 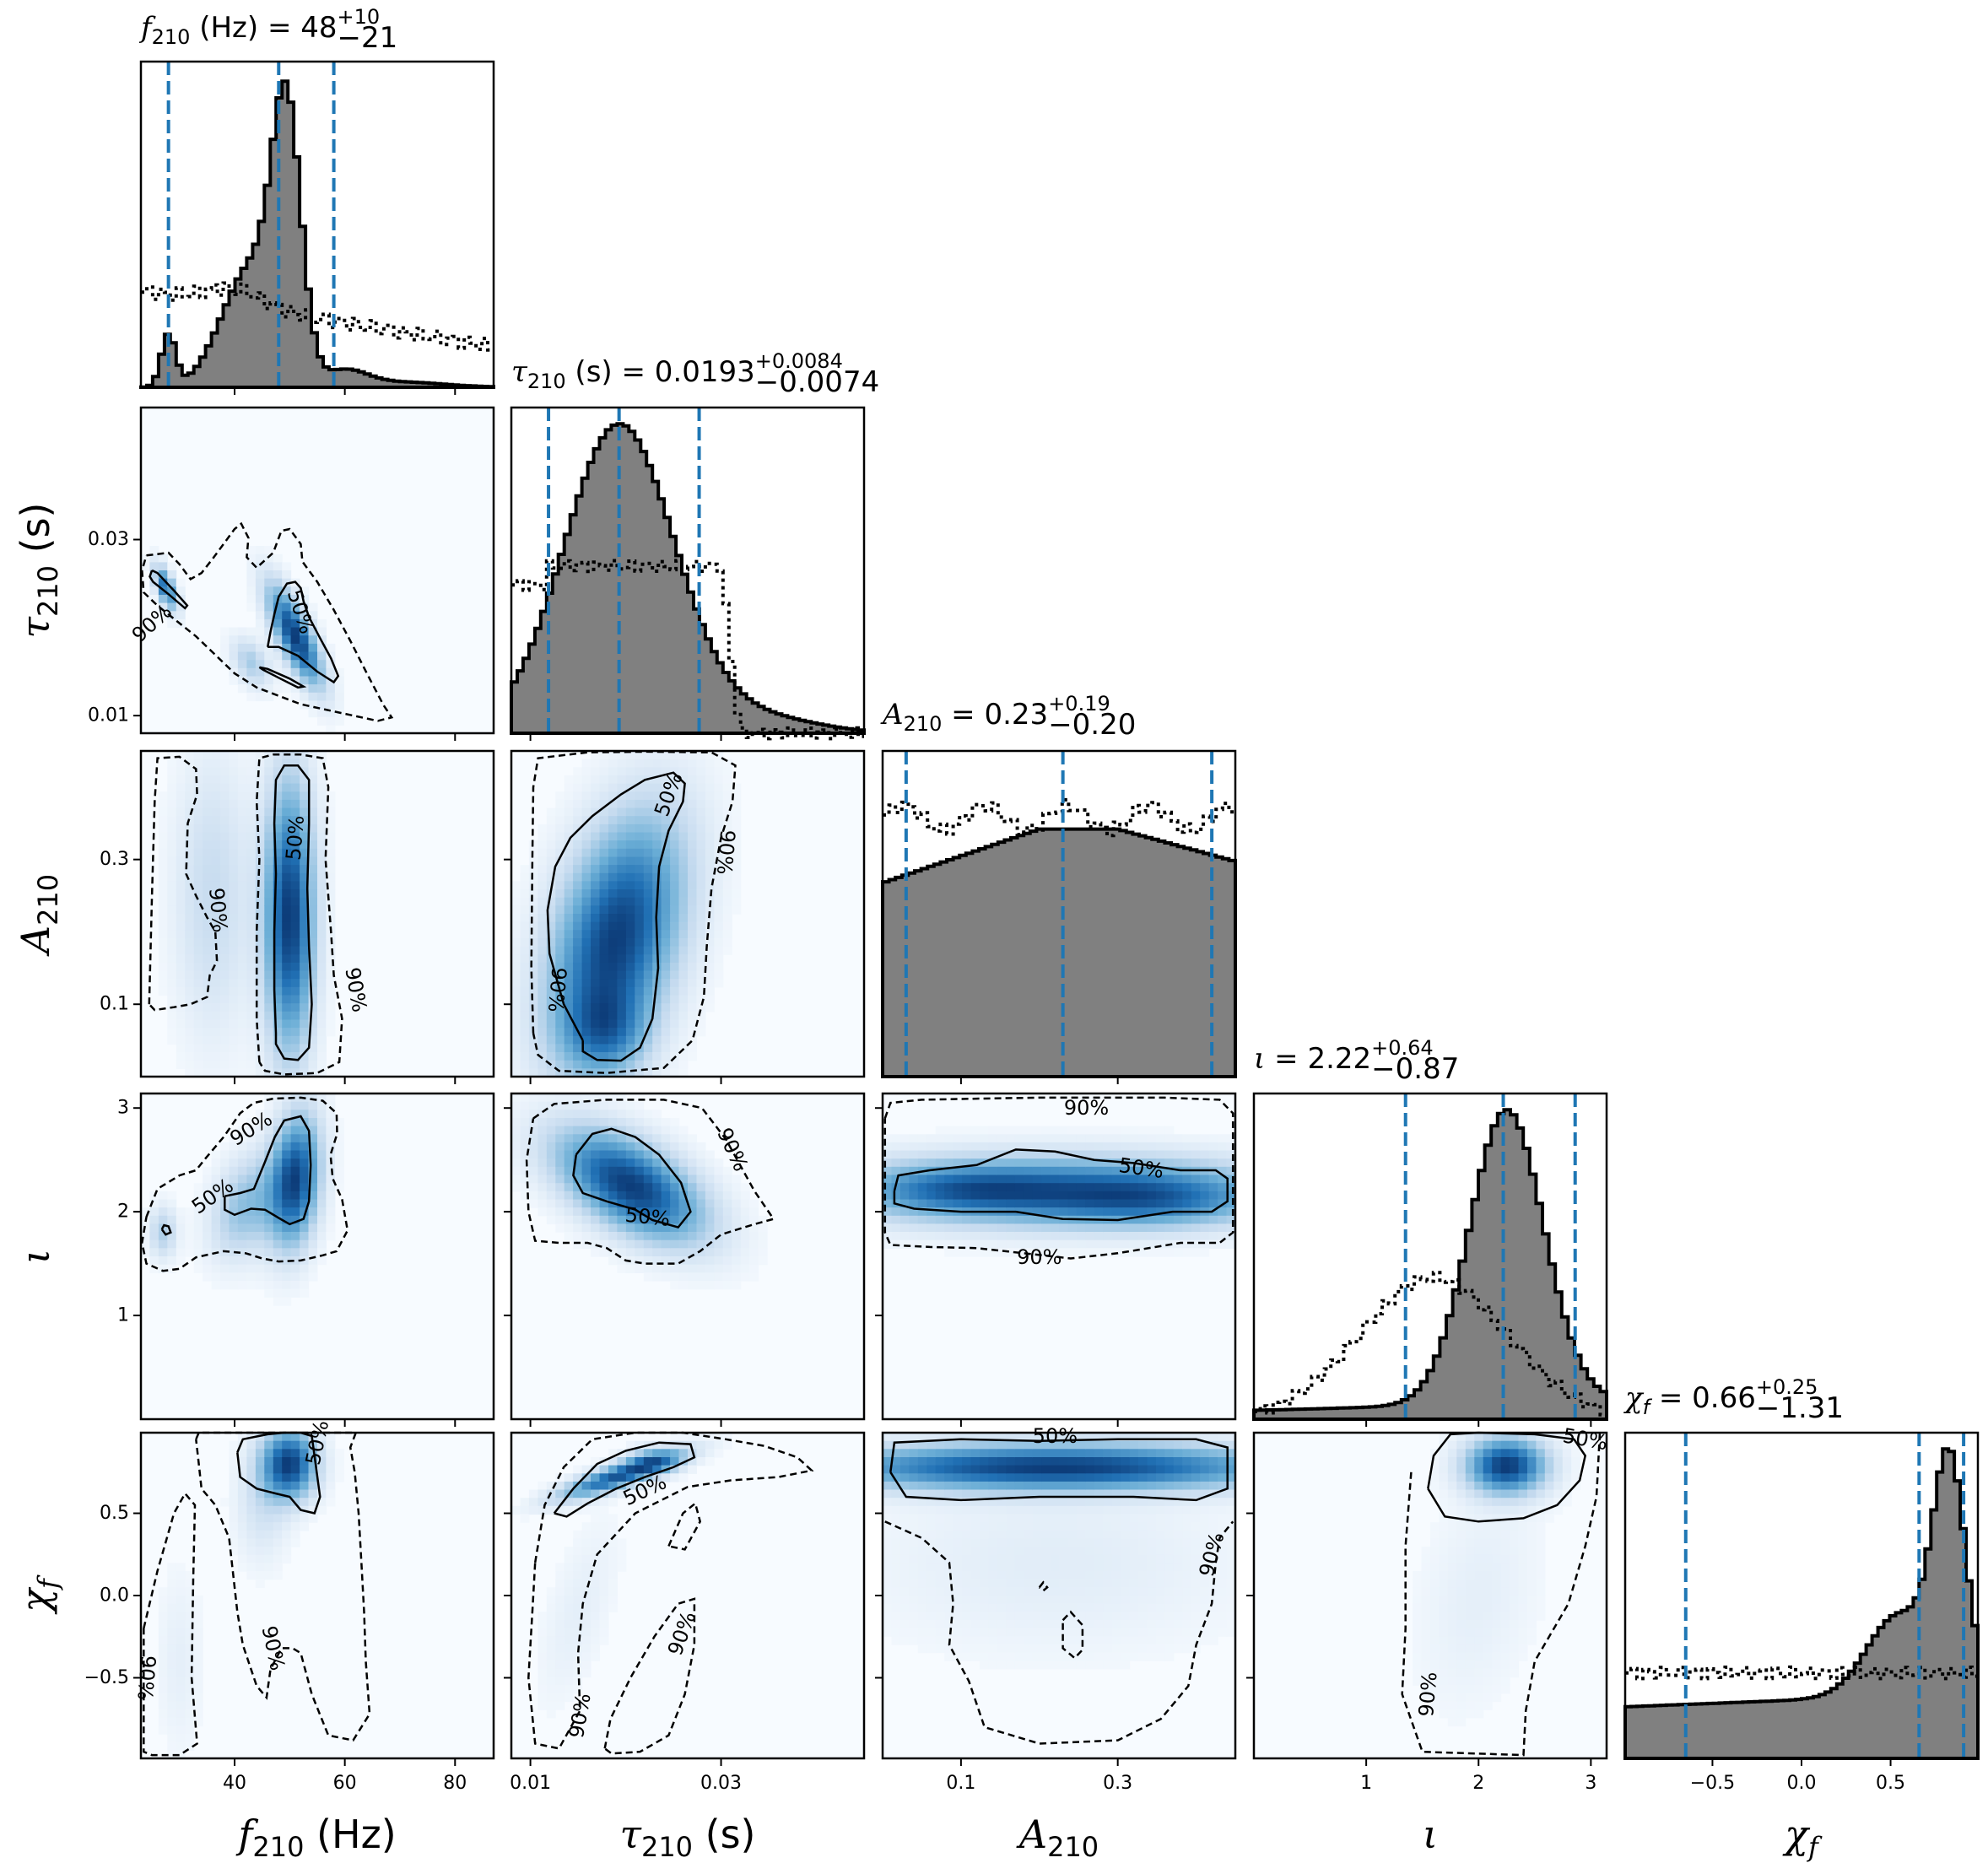 I want to click on panel-frame, so click(x=688, y=1256).